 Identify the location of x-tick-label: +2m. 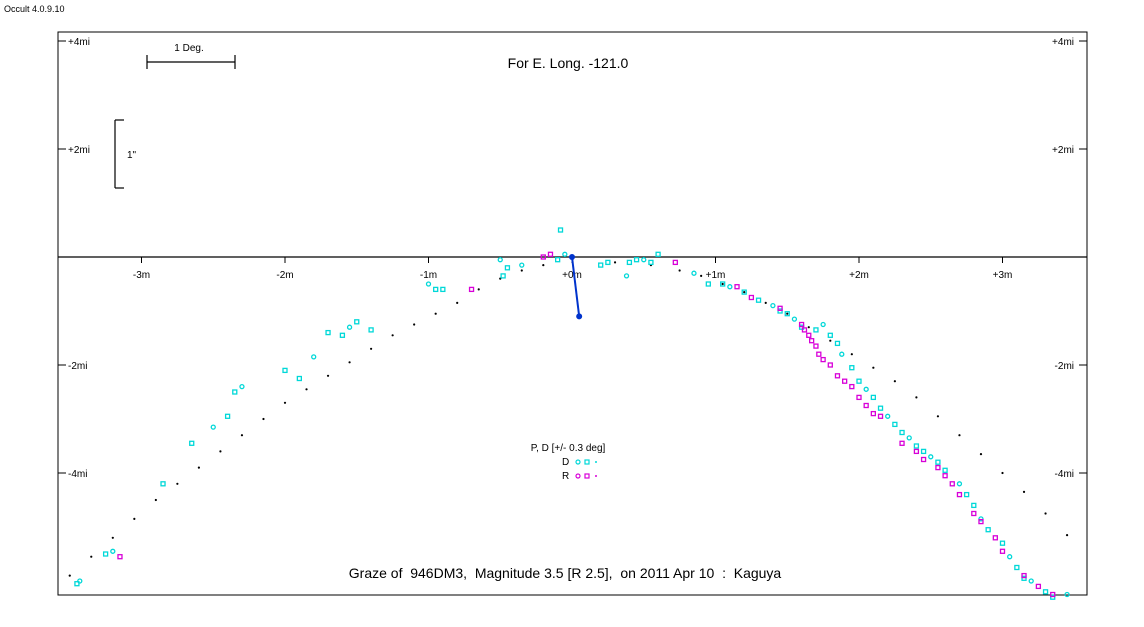
(859, 275).